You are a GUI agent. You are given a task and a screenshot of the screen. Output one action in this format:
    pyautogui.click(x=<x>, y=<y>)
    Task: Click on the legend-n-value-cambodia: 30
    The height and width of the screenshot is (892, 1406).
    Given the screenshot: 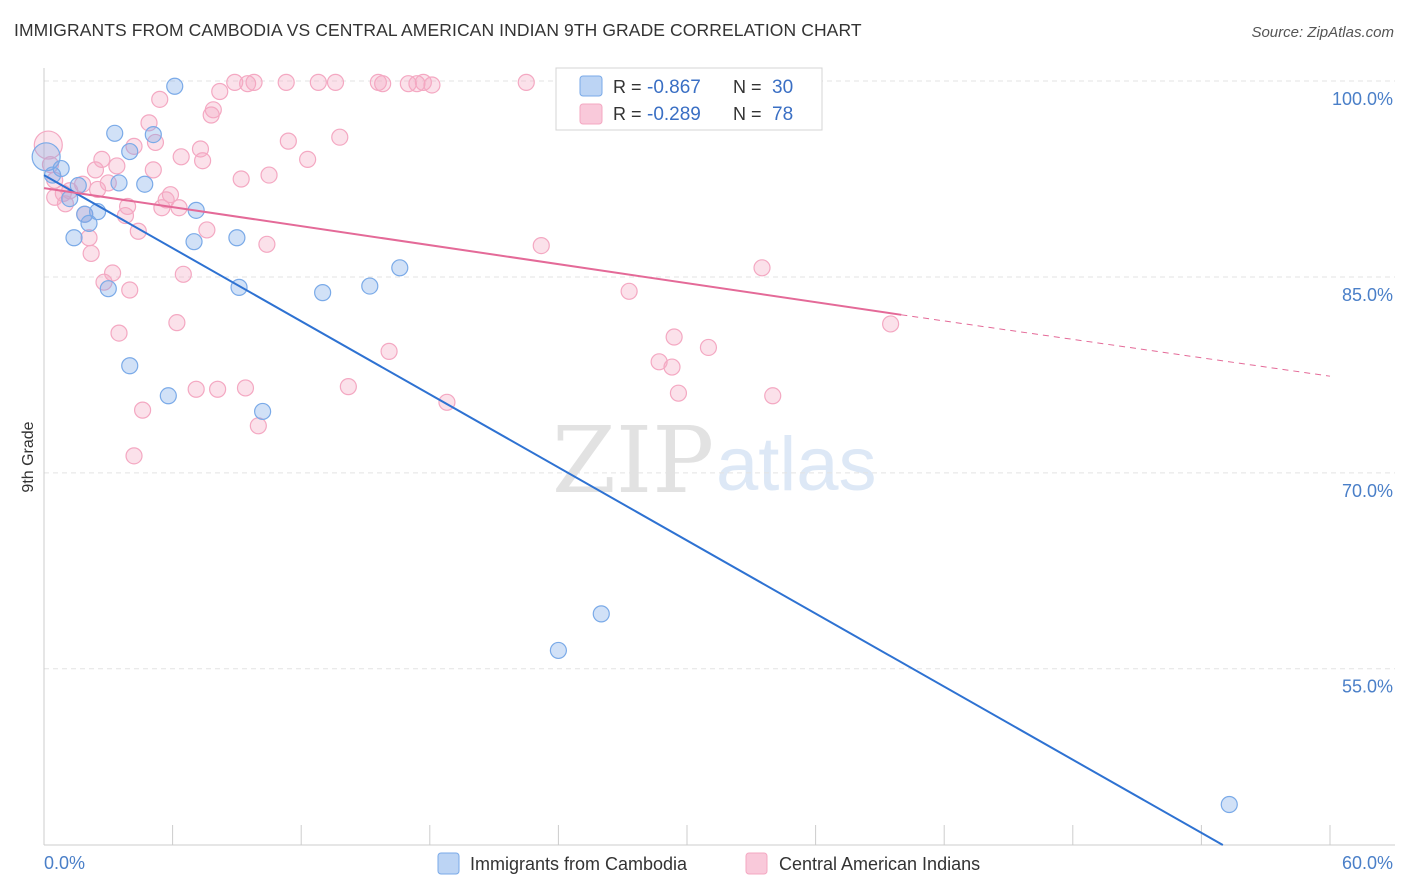 What is the action you would take?
    pyautogui.click(x=782, y=87)
    